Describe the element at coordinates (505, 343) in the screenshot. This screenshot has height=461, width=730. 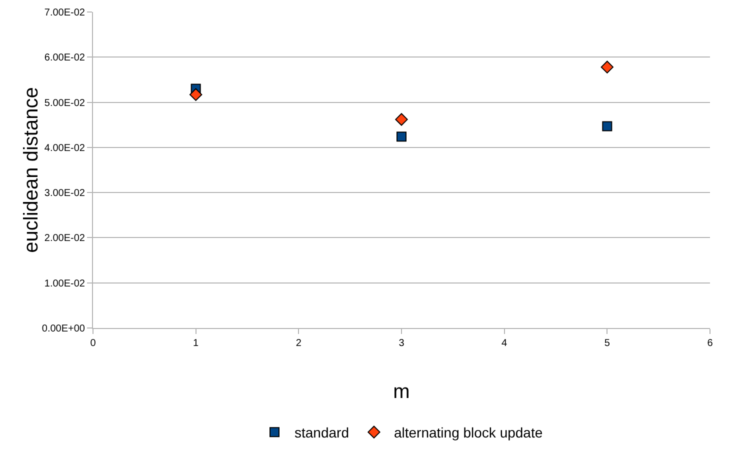
I see `x-tick-label: 4` at that location.